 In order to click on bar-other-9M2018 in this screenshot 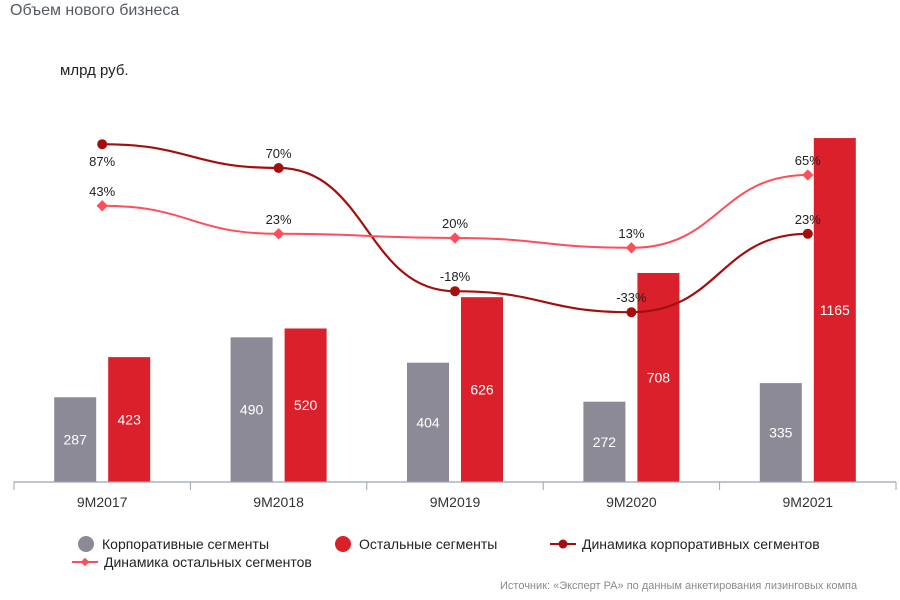, I will do `click(305, 405)`.